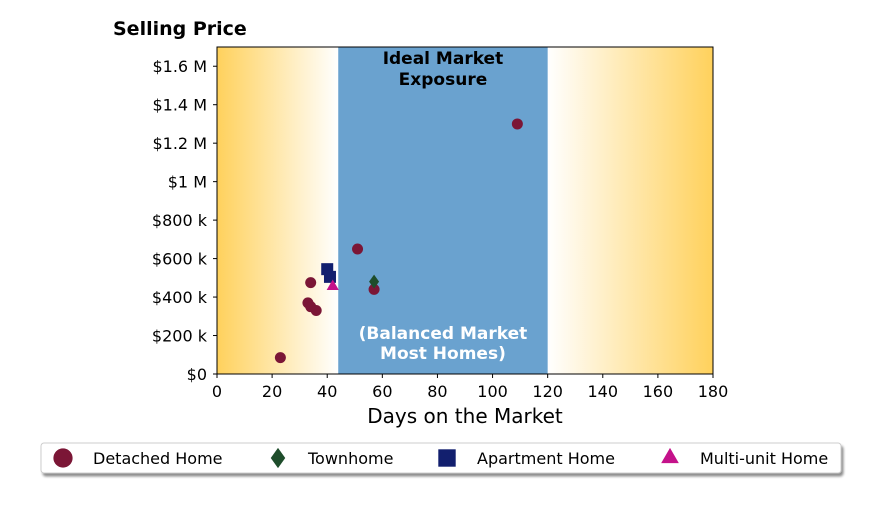 The image size is (879, 513). I want to click on band-top-label-line: Ideal Market, so click(443, 59).